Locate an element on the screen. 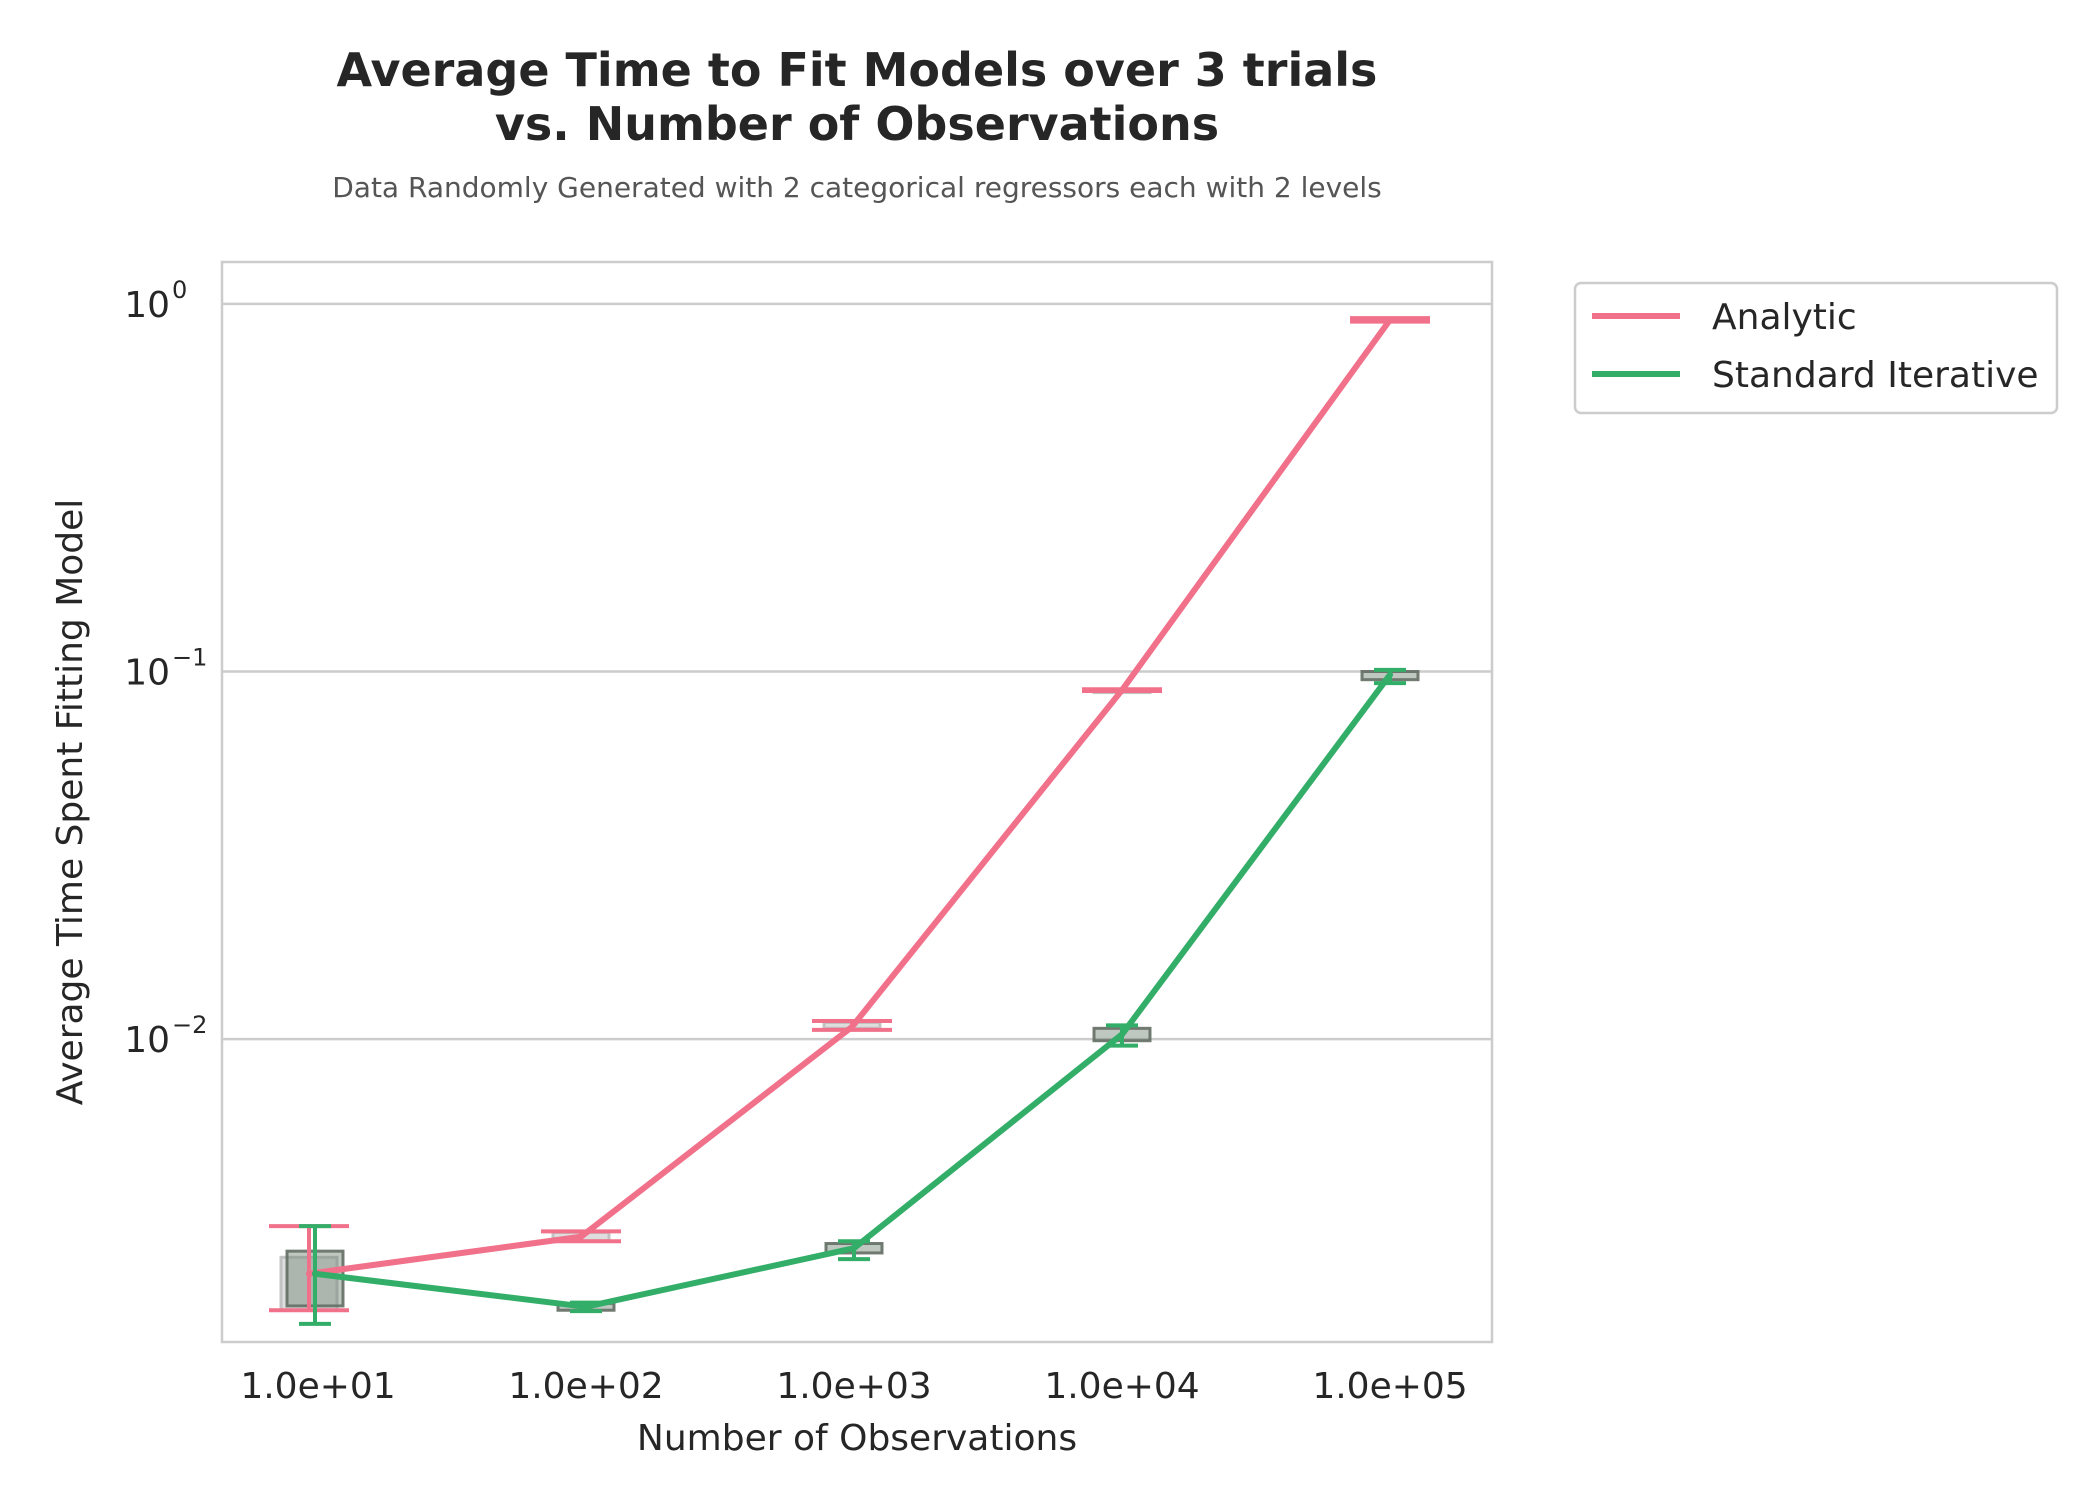 The width and height of the screenshot is (2100, 1500). legend-label-standard-iterative: Standard Iterative is located at coordinates (1875, 375).